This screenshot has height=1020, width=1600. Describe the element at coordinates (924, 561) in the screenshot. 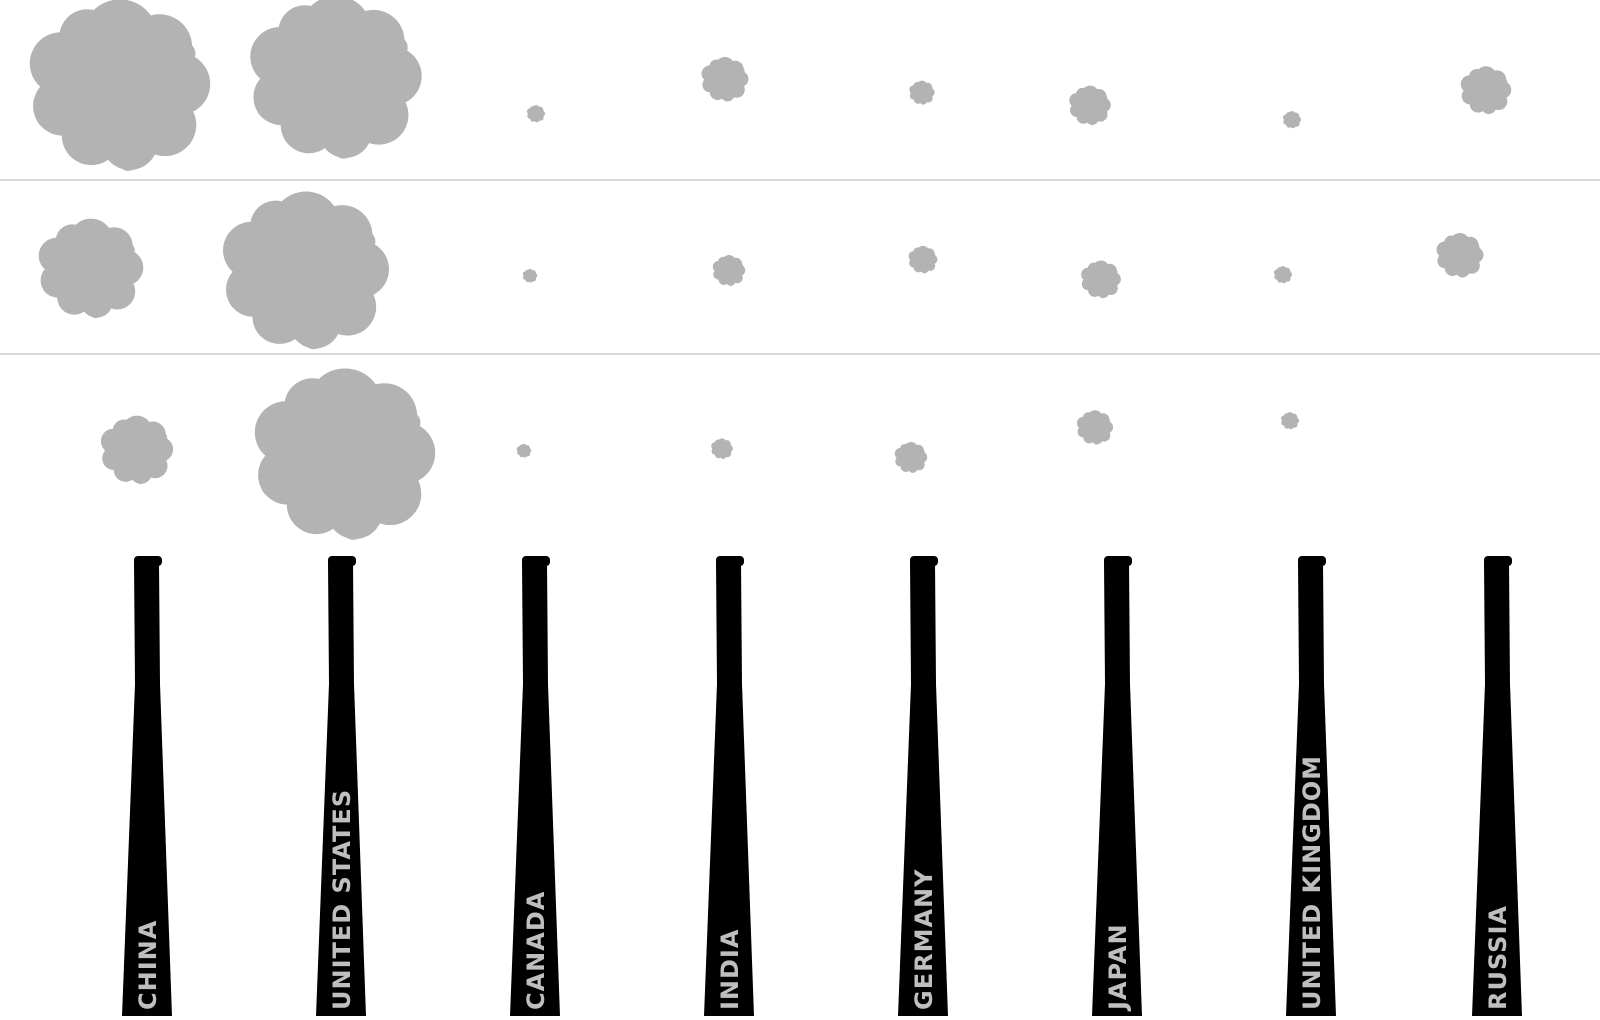

I see `chimney-cap-germany` at that location.